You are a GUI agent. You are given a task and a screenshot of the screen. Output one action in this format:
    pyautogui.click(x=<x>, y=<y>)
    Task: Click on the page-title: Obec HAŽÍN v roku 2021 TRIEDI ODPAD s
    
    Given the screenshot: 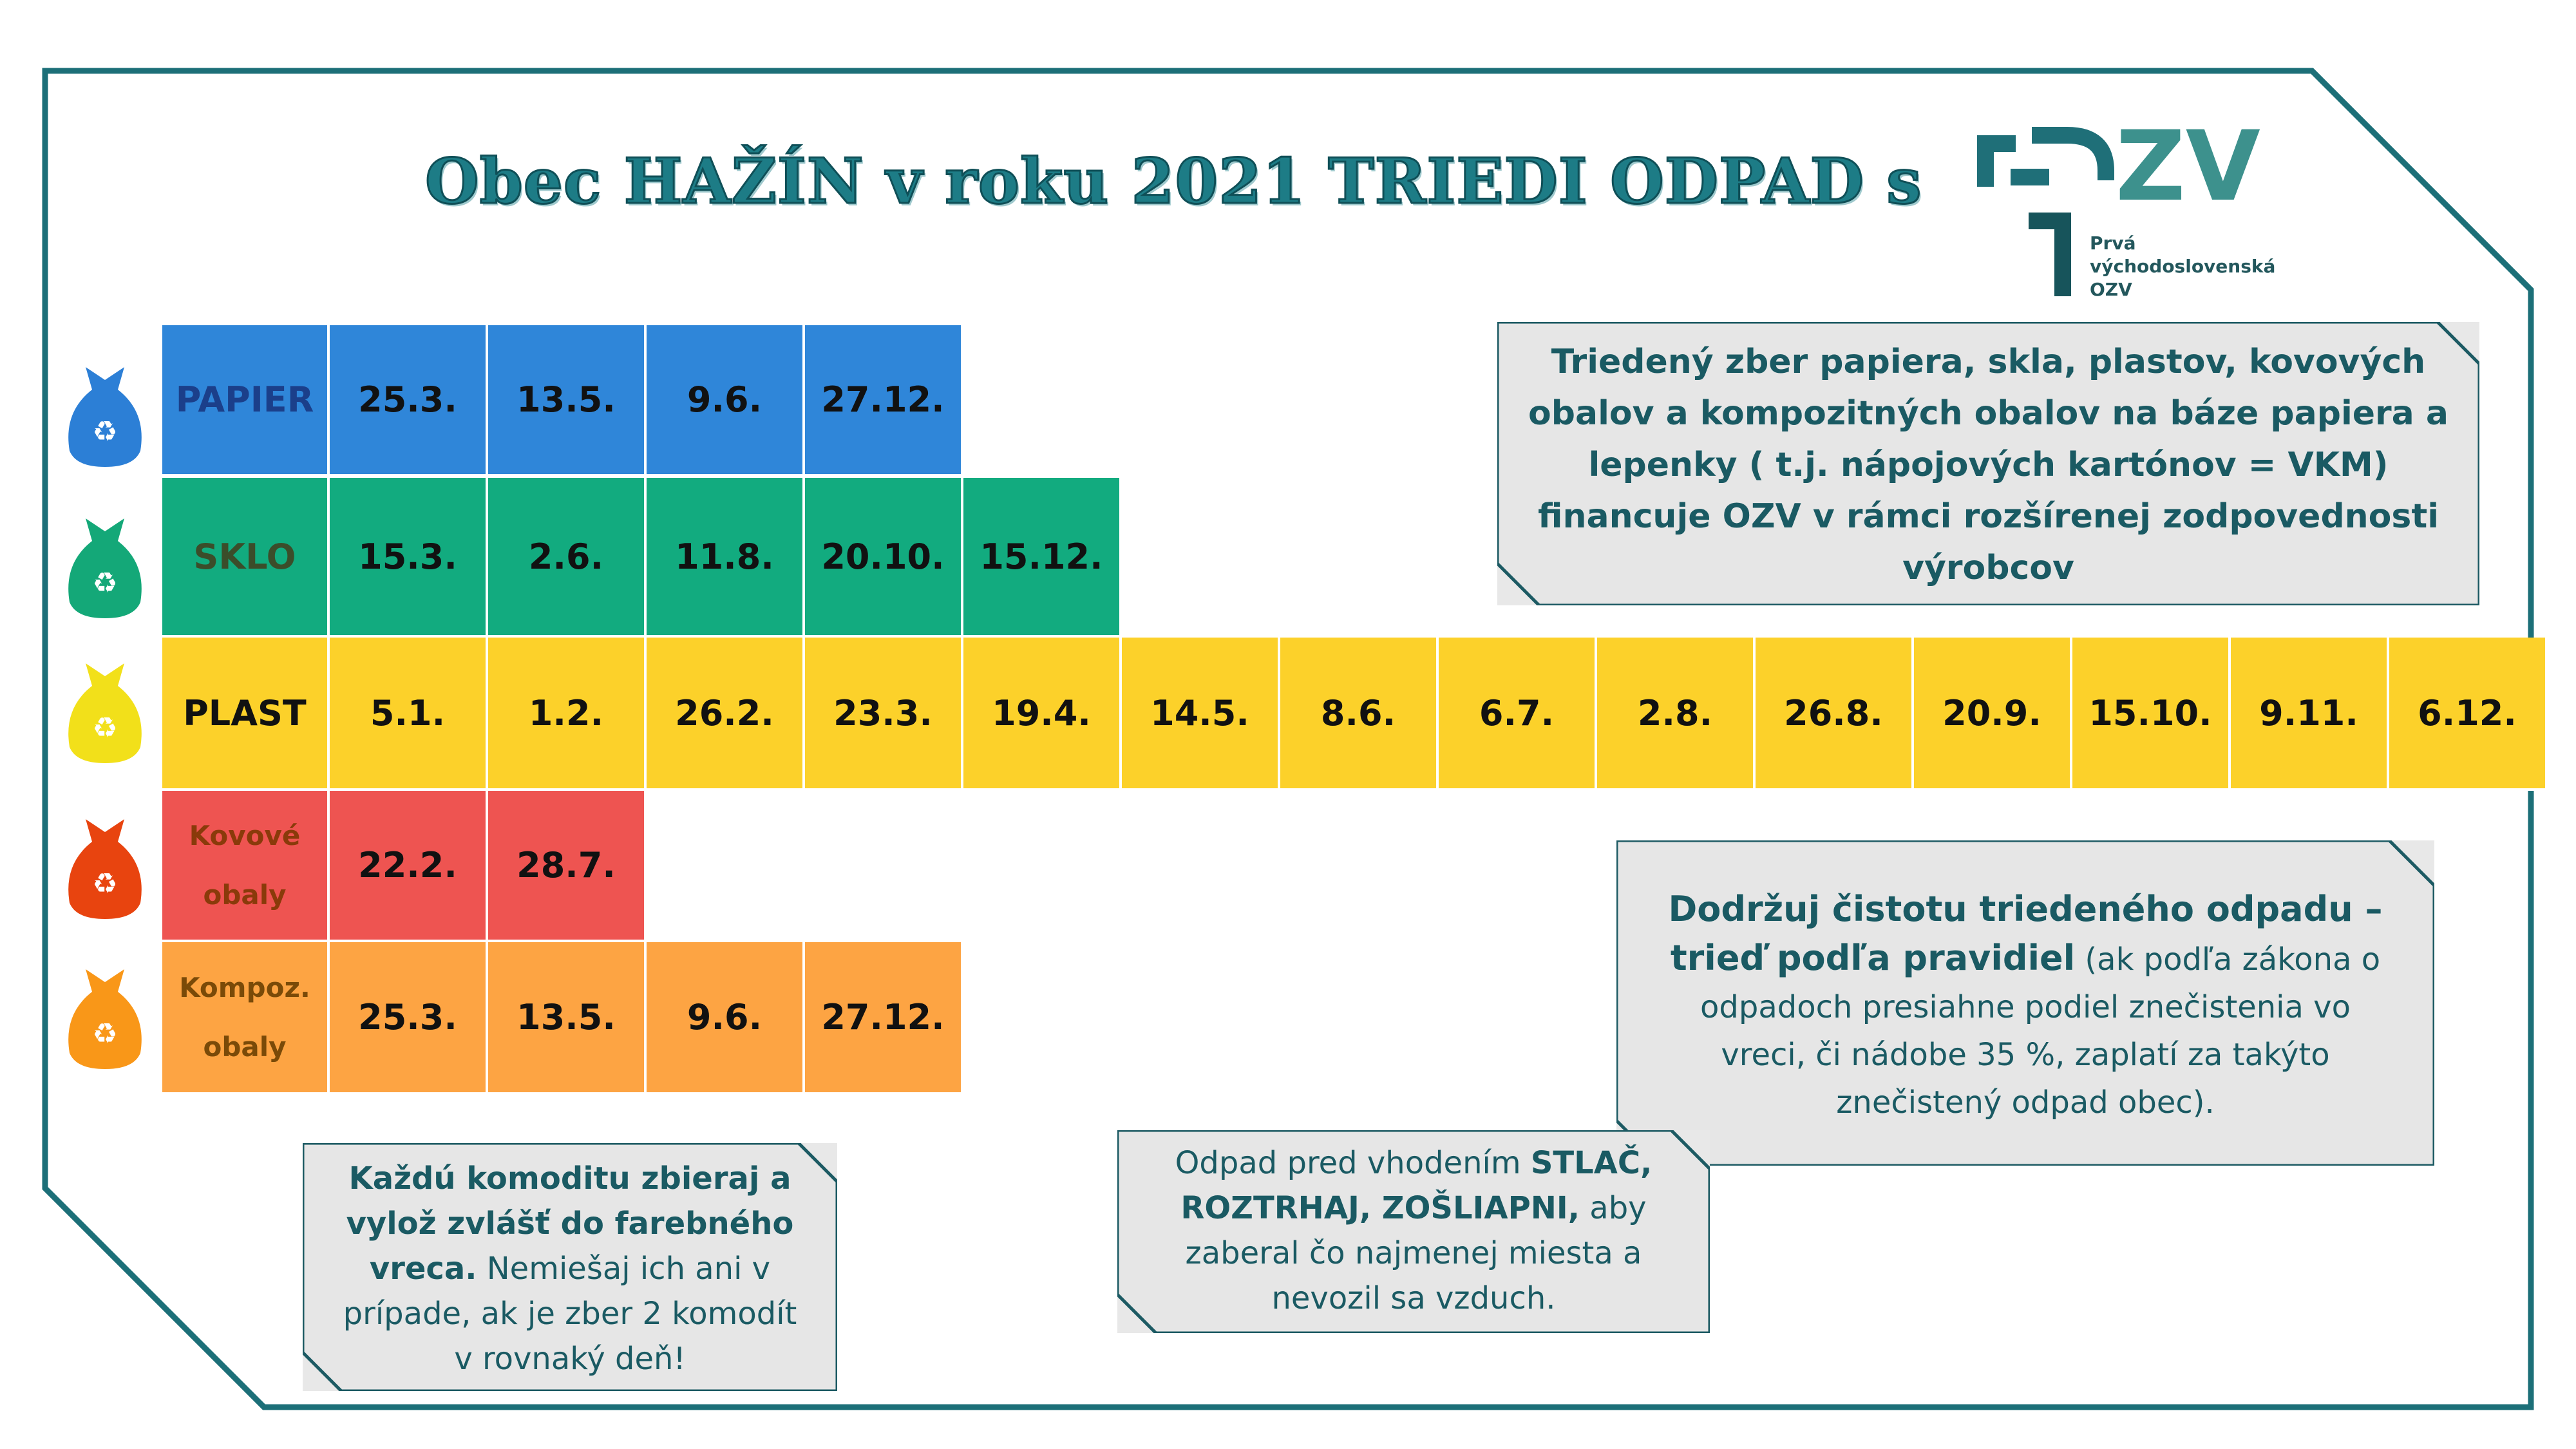 What is the action you would take?
    pyautogui.click(x=1173, y=182)
    